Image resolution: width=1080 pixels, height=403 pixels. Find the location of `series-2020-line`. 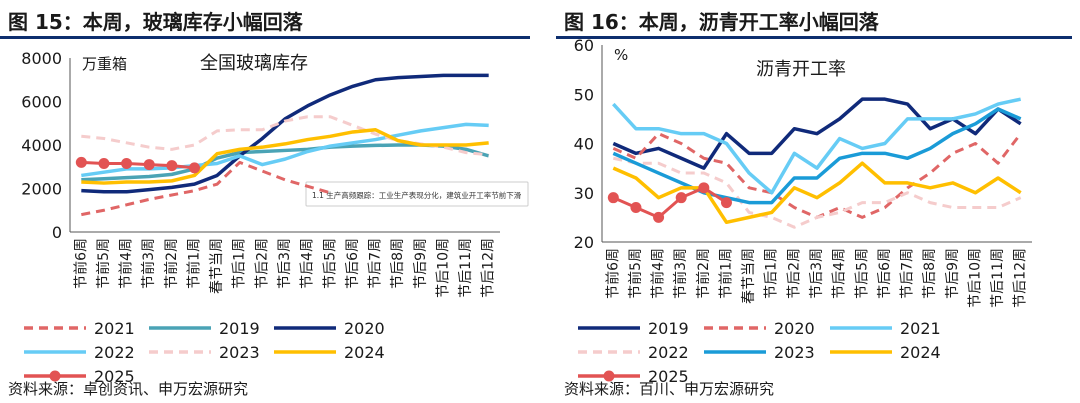

series-2020-line is located at coordinates (285, 133).